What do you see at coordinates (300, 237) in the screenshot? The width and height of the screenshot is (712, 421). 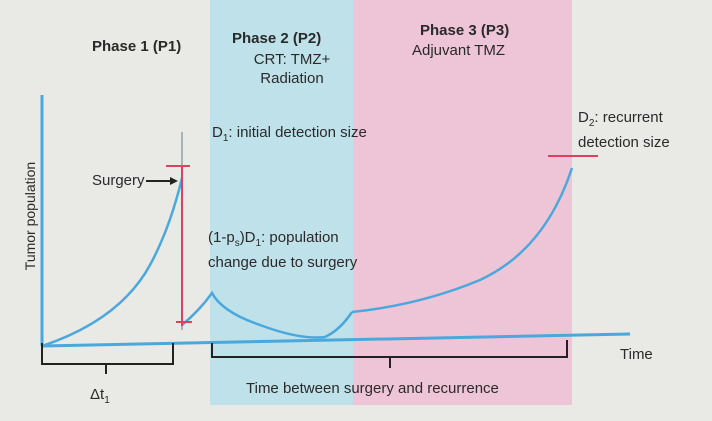 I see `change-rest: : population` at bounding box center [300, 237].